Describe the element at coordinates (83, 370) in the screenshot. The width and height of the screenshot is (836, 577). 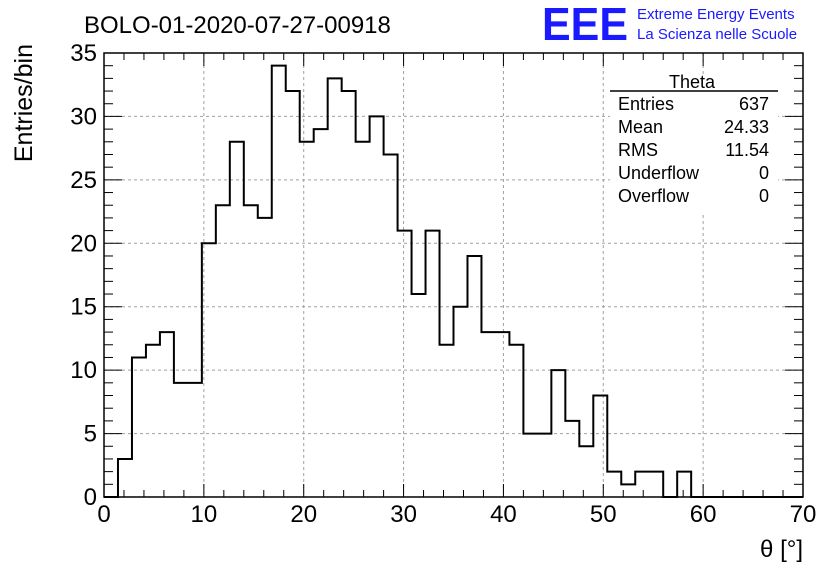
I see `y-tick-label: 10` at that location.